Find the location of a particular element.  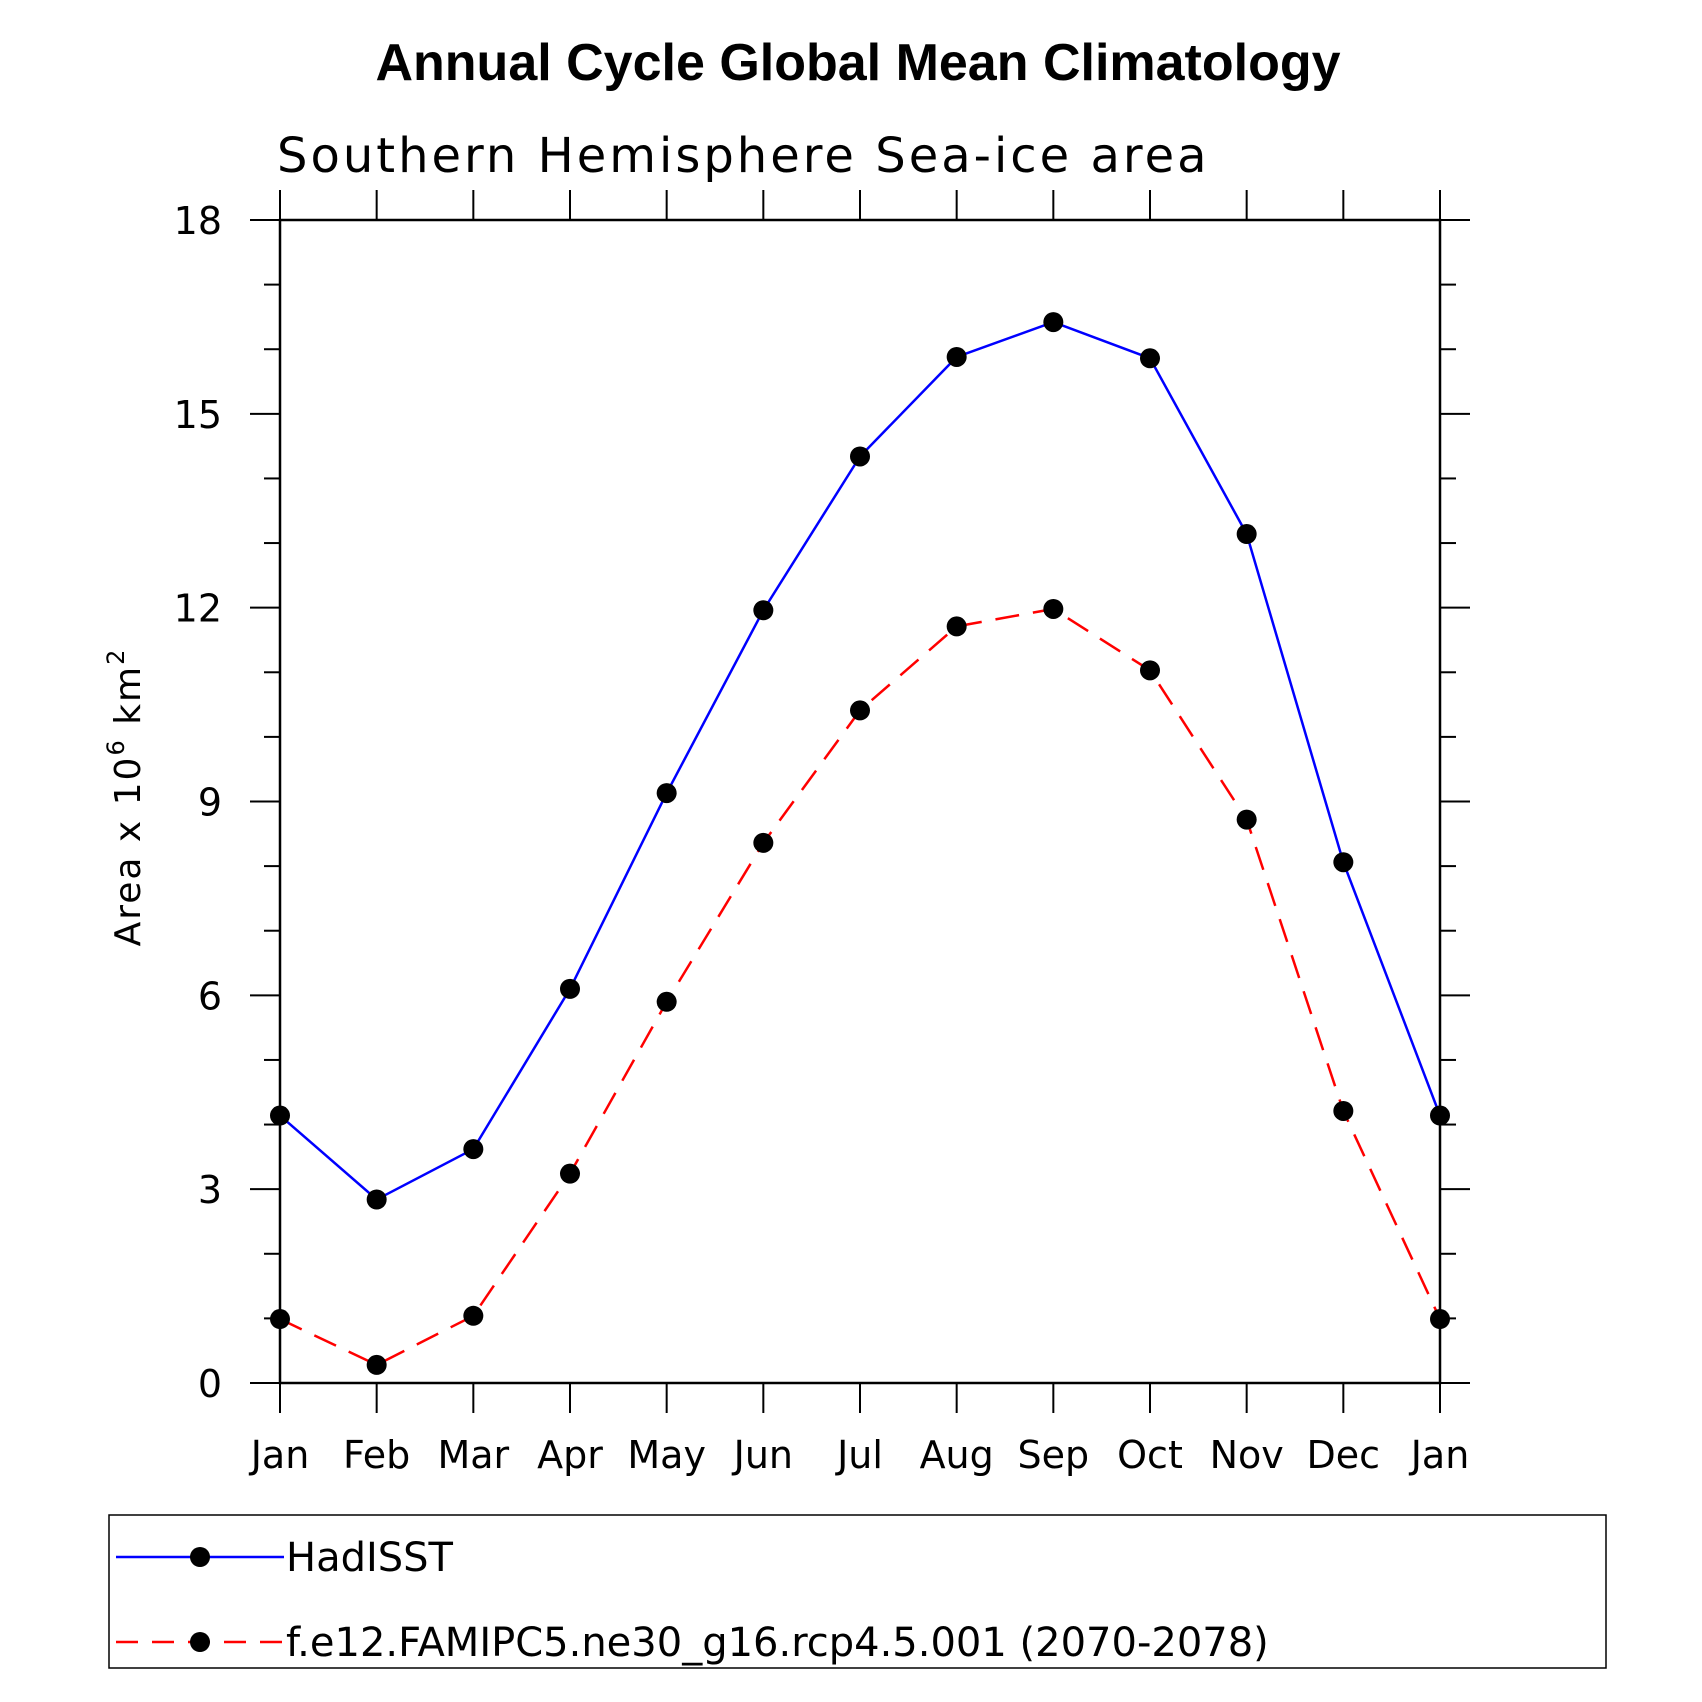

y-tick-label: 9 is located at coordinates (210, 803).